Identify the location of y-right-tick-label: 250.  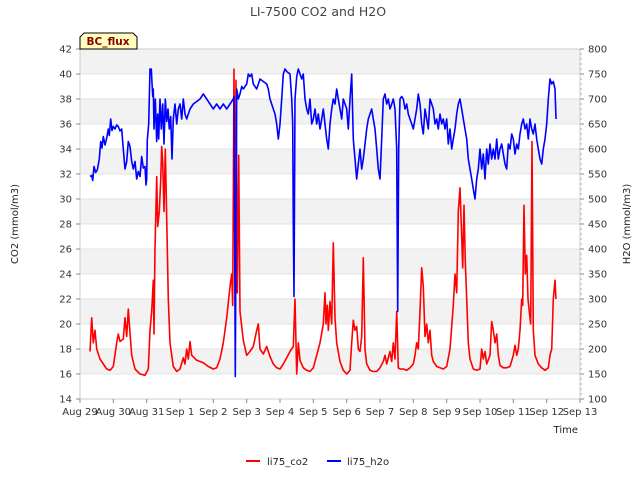
(597, 325).